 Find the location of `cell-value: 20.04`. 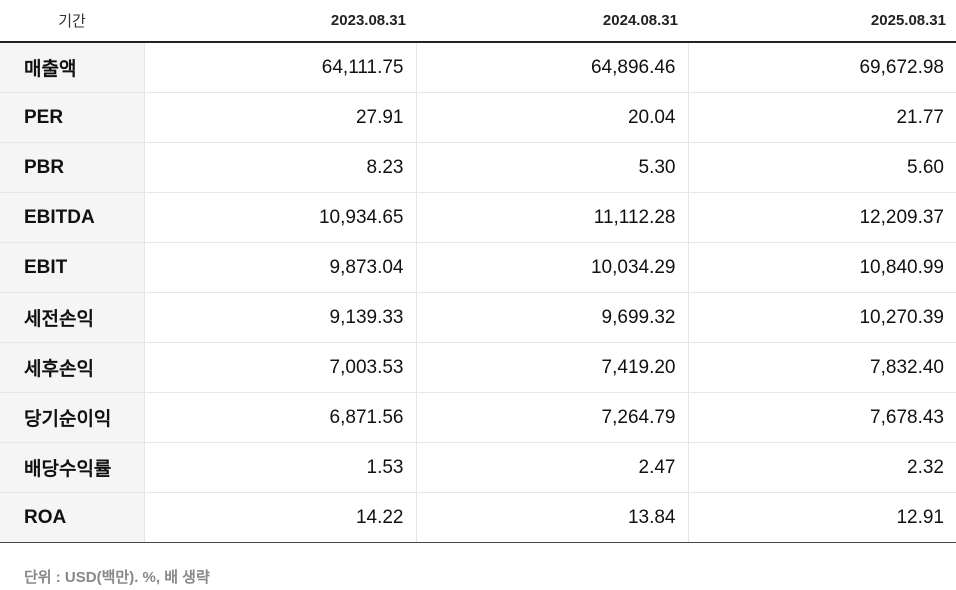

cell-value: 20.04 is located at coordinates (551, 117).